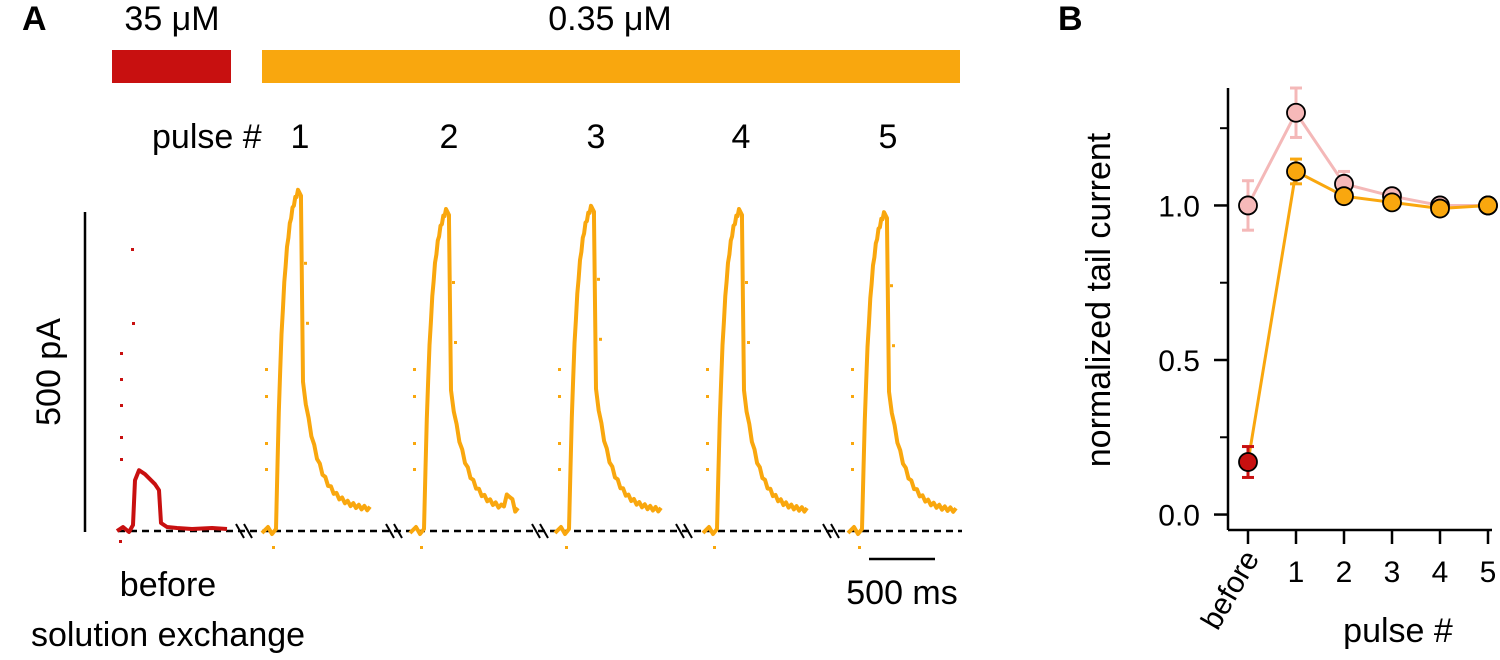 The image size is (1500, 660). I want to click on pulse-number-label: 3, so click(596, 137).